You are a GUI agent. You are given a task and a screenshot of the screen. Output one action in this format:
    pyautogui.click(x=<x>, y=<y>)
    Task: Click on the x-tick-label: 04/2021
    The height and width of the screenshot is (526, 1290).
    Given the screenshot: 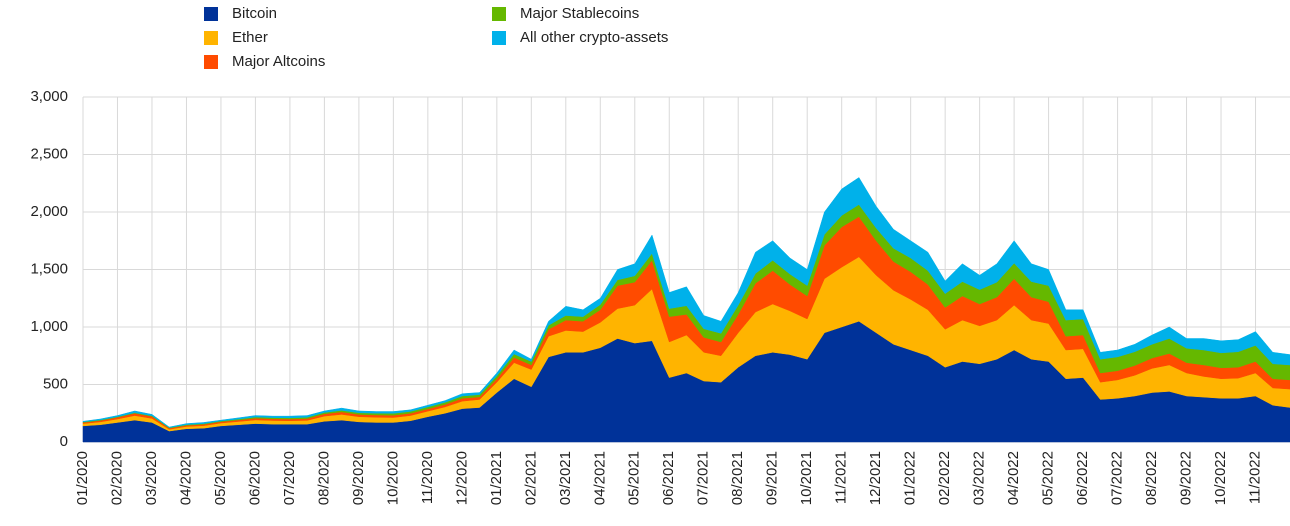 What is the action you would take?
    pyautogui.click(x=599, y=478)
    